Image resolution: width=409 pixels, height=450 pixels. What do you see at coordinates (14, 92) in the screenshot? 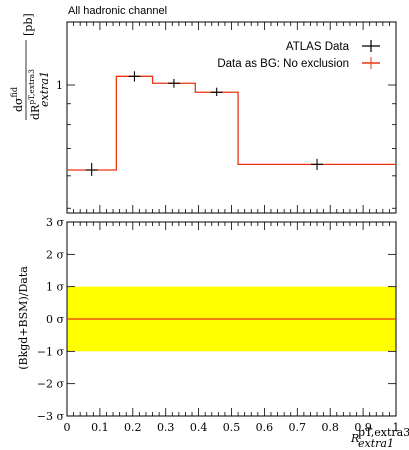
I see `ylabel-num-sup: fid` at bounding box center [14, 92].